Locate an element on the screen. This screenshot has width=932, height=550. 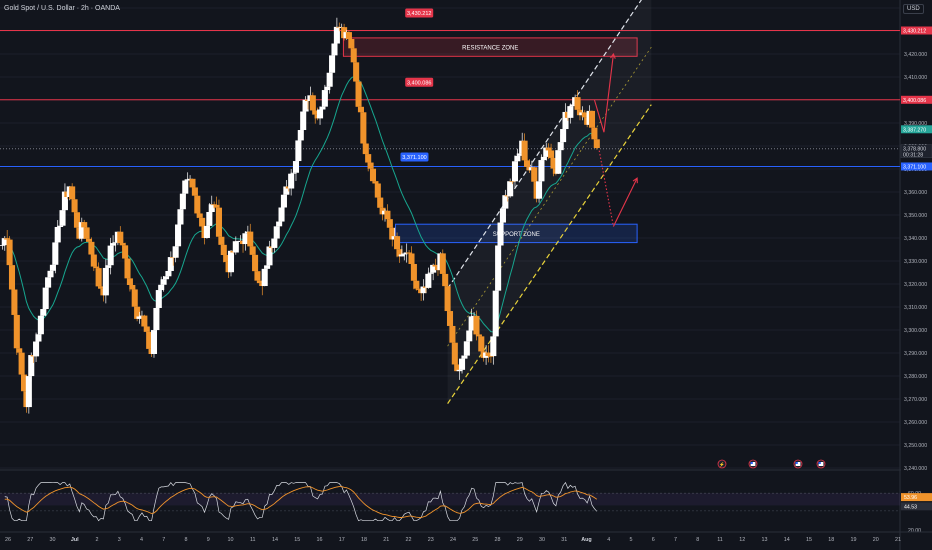
rsi-current-tag-bg is located at coordinates (916, 506).